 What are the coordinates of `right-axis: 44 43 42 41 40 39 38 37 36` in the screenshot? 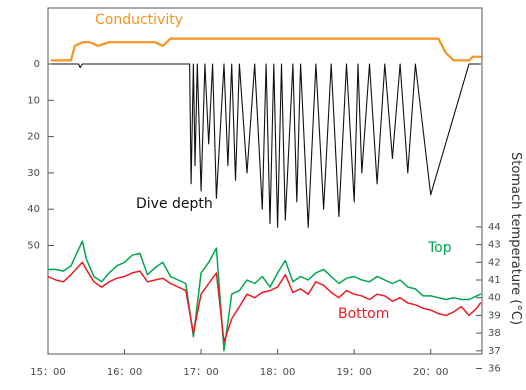 It's located at (488, 298).